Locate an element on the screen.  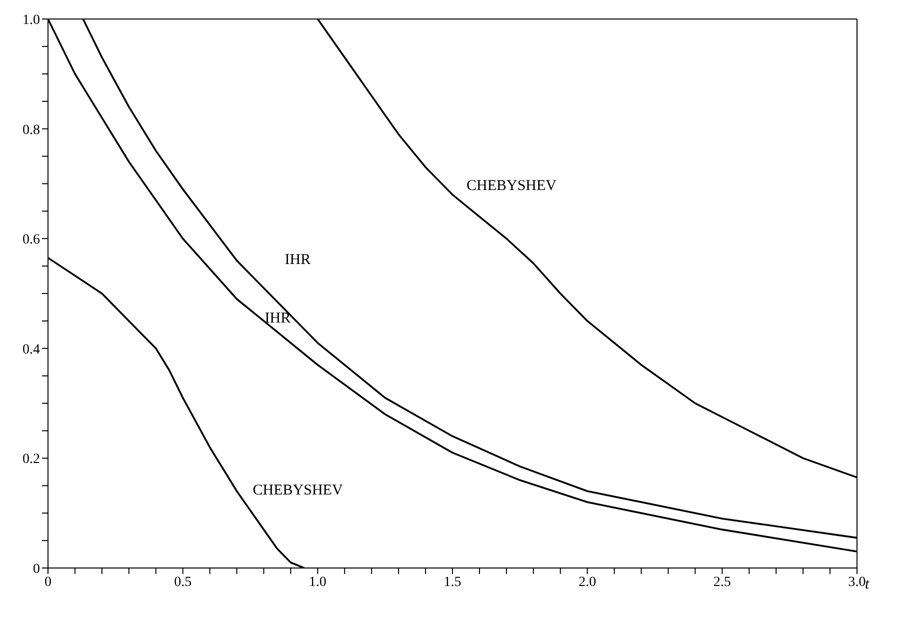
x-tick-label: 0 is located at coordinates (48, 582).